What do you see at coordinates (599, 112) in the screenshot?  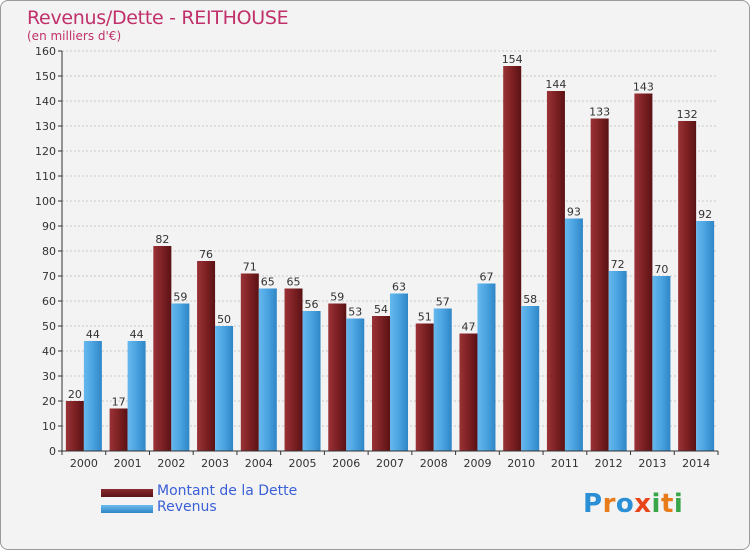 I see `data-label-dette: 133` at bounding box center [599, 112].